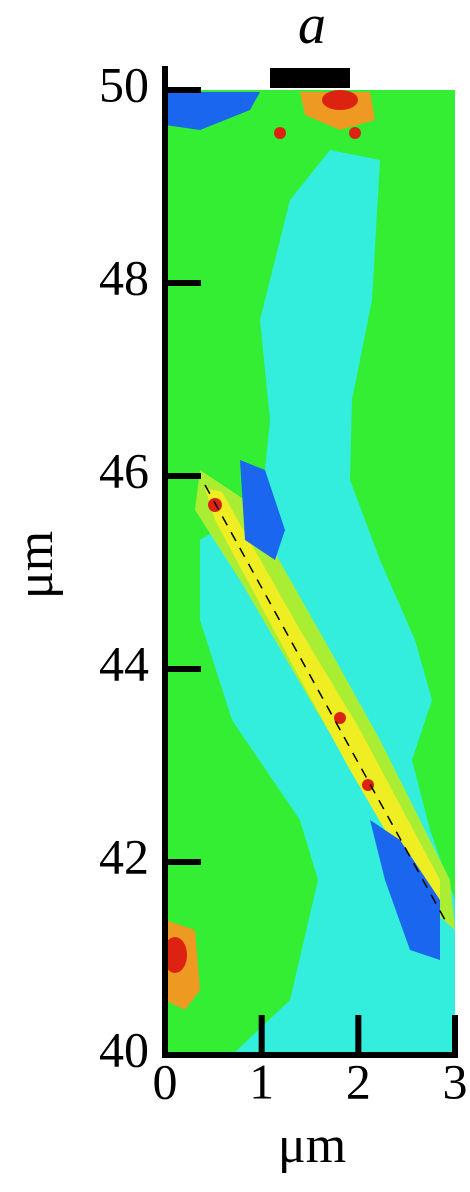  Describe the element at coordinates (124, 856) in the screenshot. I see `y-tick-label: 42` at that location.